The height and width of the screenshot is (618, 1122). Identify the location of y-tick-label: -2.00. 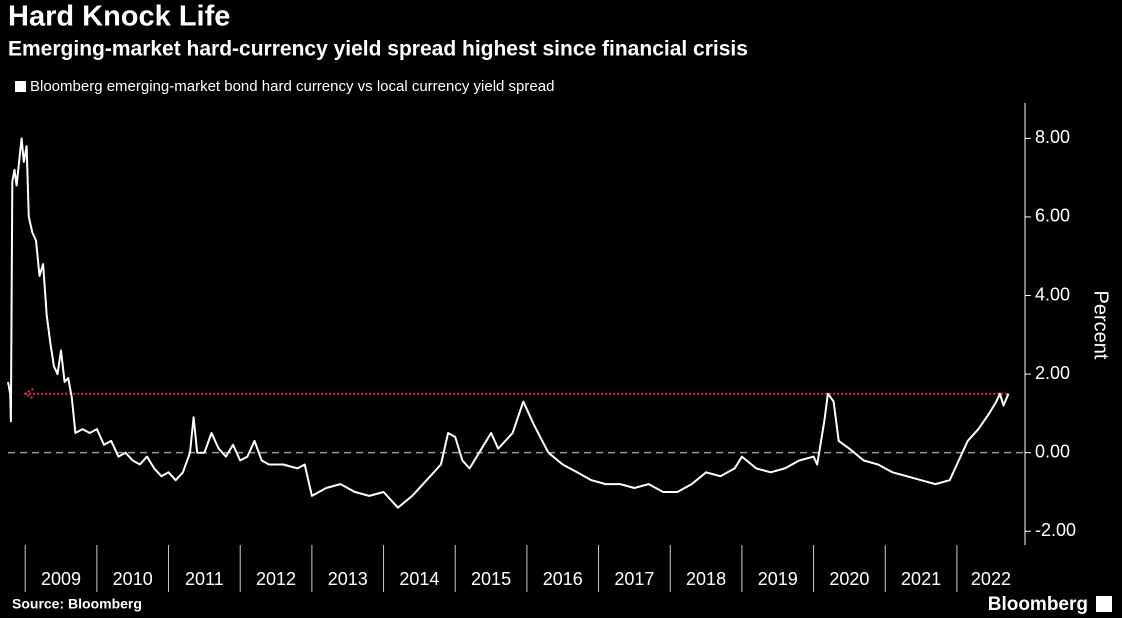
(1055, 530).